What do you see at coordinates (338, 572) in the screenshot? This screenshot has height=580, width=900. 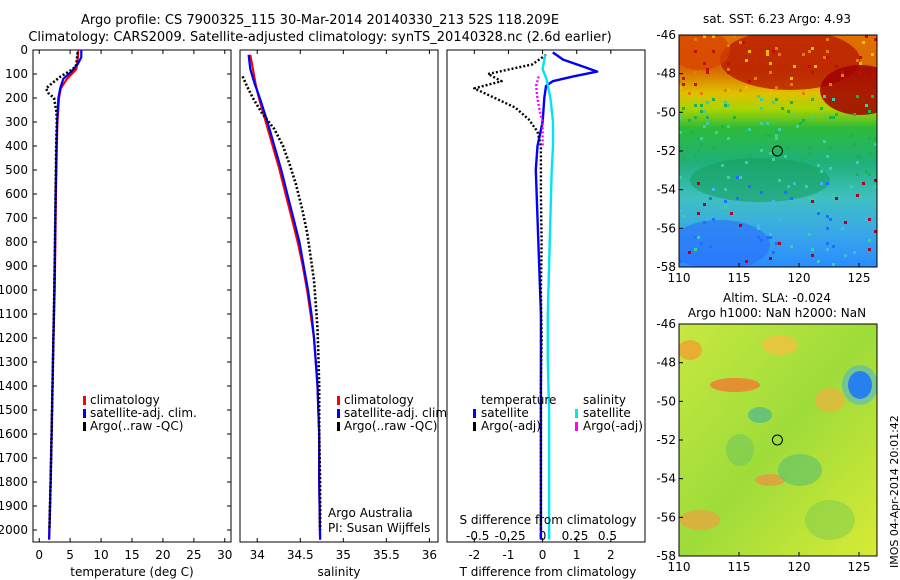 I see `salinity-xlabel: salinity` at bounding box center [338, 572].